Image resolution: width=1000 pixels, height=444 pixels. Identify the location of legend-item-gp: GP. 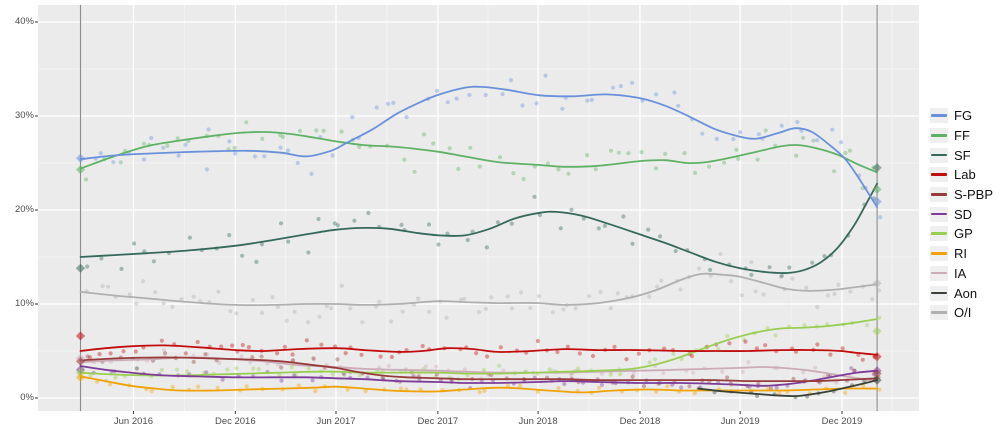
(961, 234).